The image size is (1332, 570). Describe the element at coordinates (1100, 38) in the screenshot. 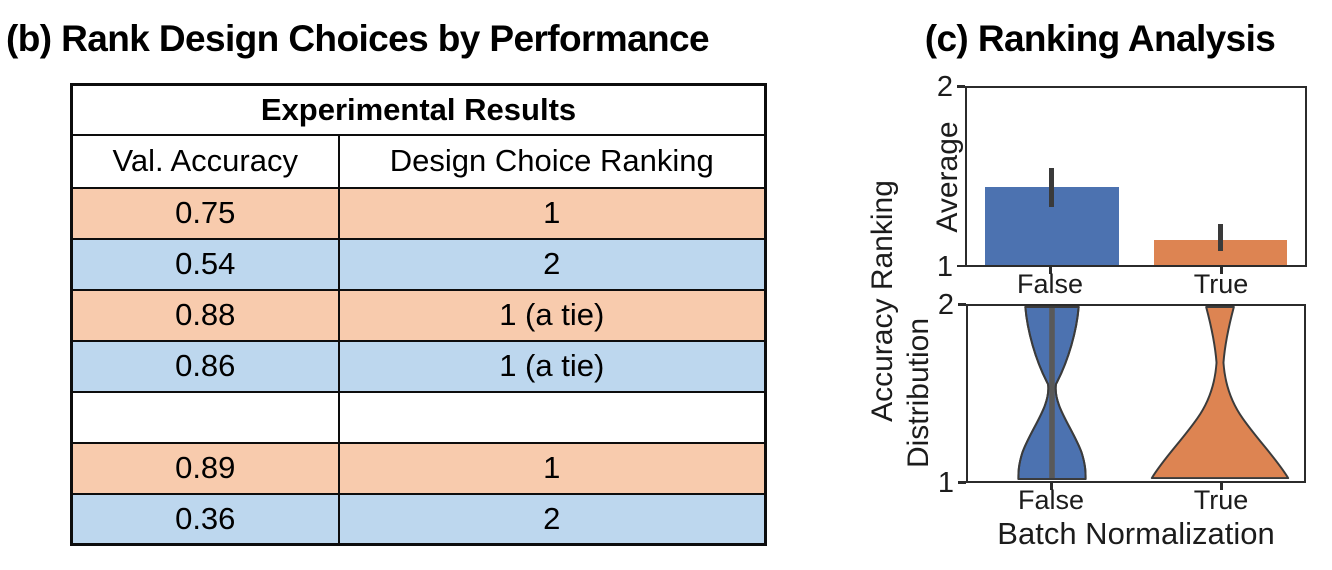

I see `panel-c-title: (c) Ranking Analysis` at that location.